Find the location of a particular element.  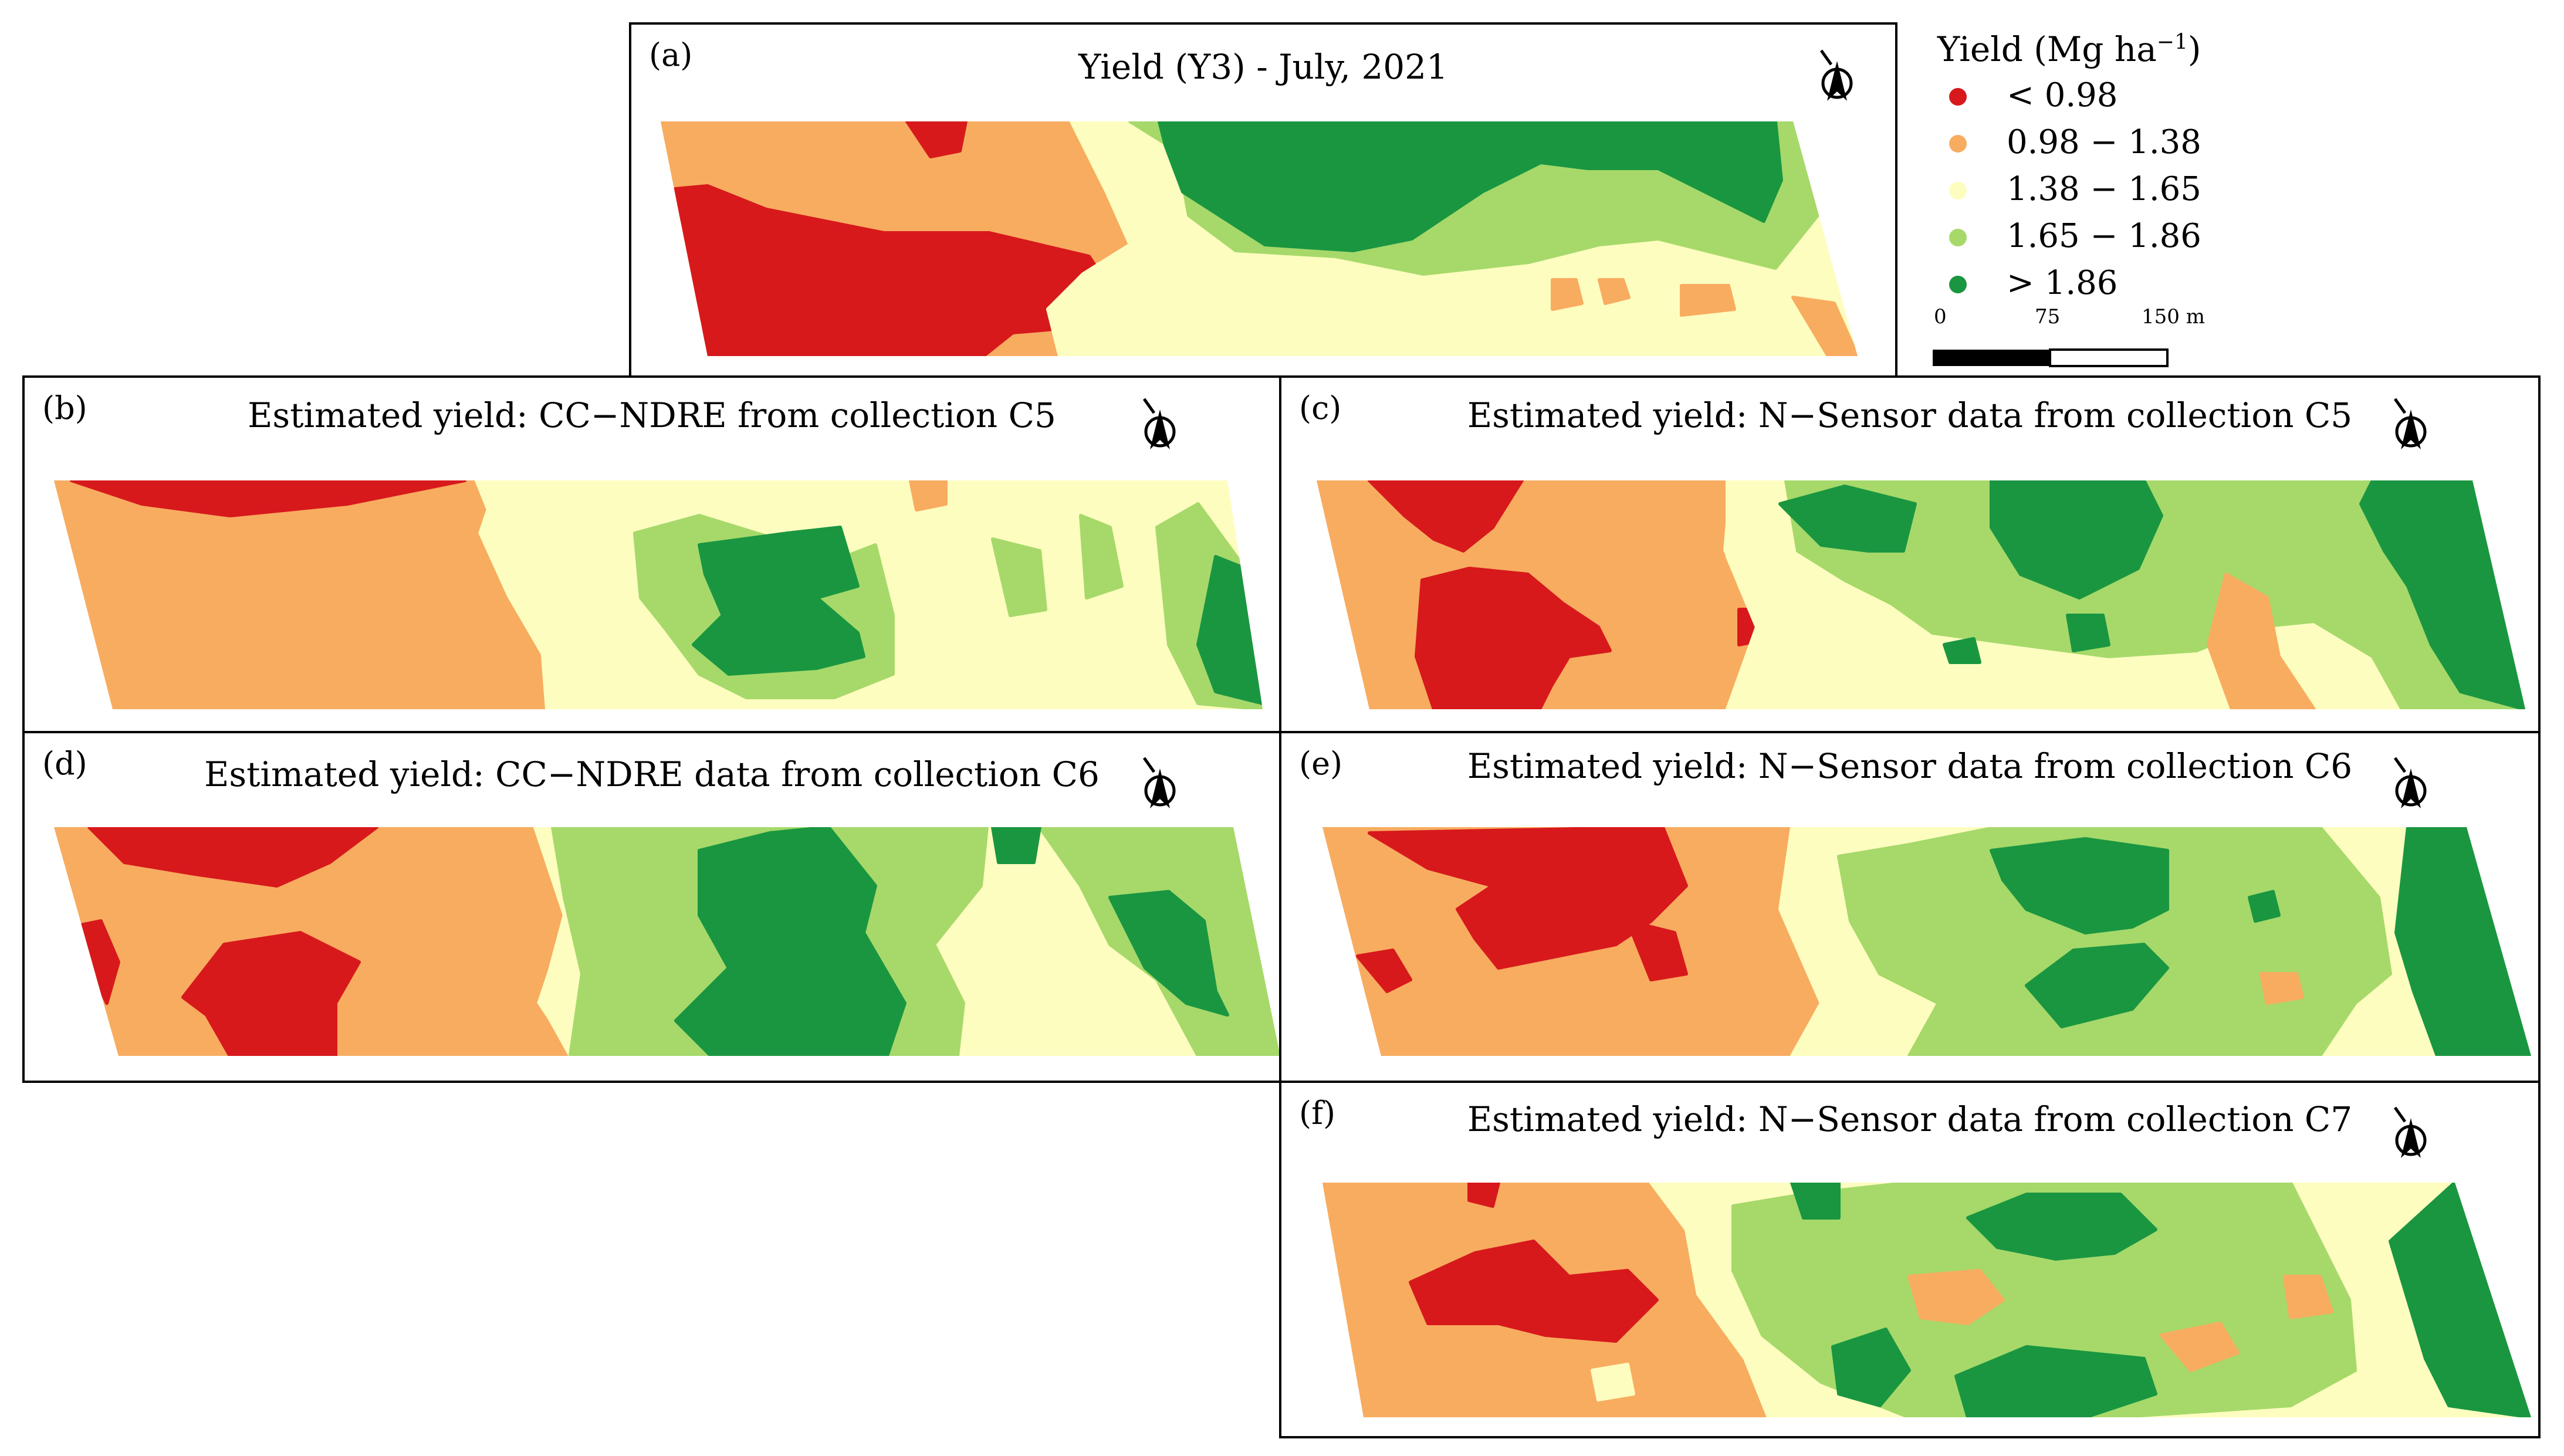

yield-map-e is located at coordinates (1926, 941).